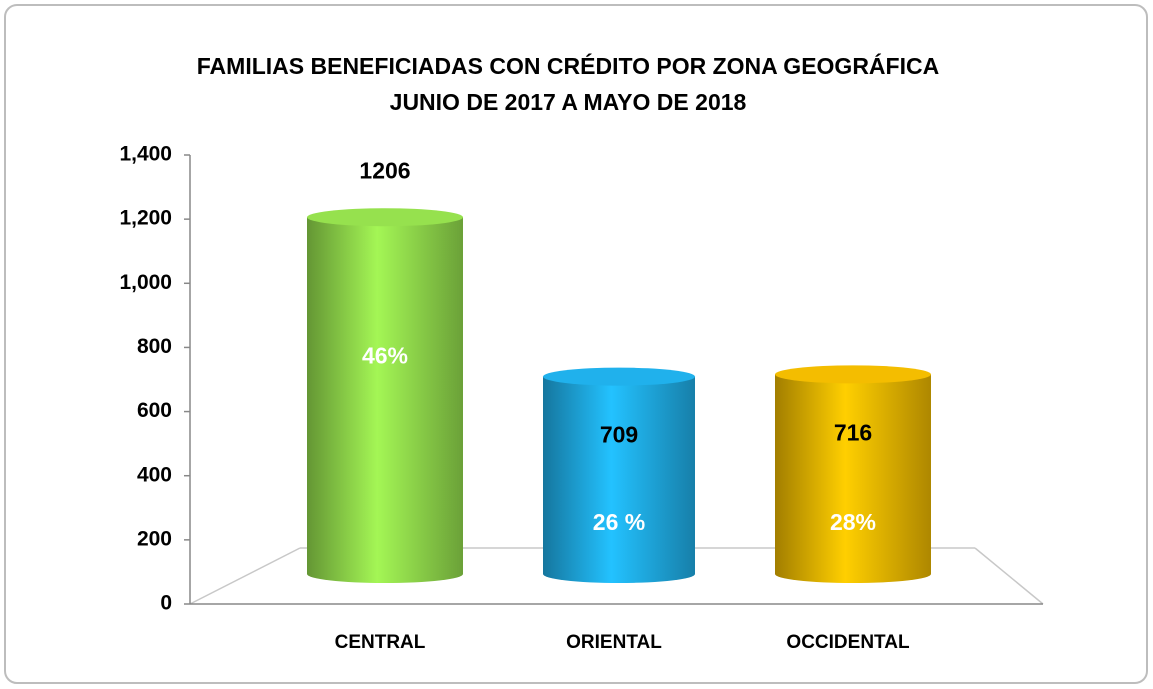  What do you see at coordinates (619, 522) in the screenshot?
I see `percent-label: 26 %` at bounding box center [619, 522].